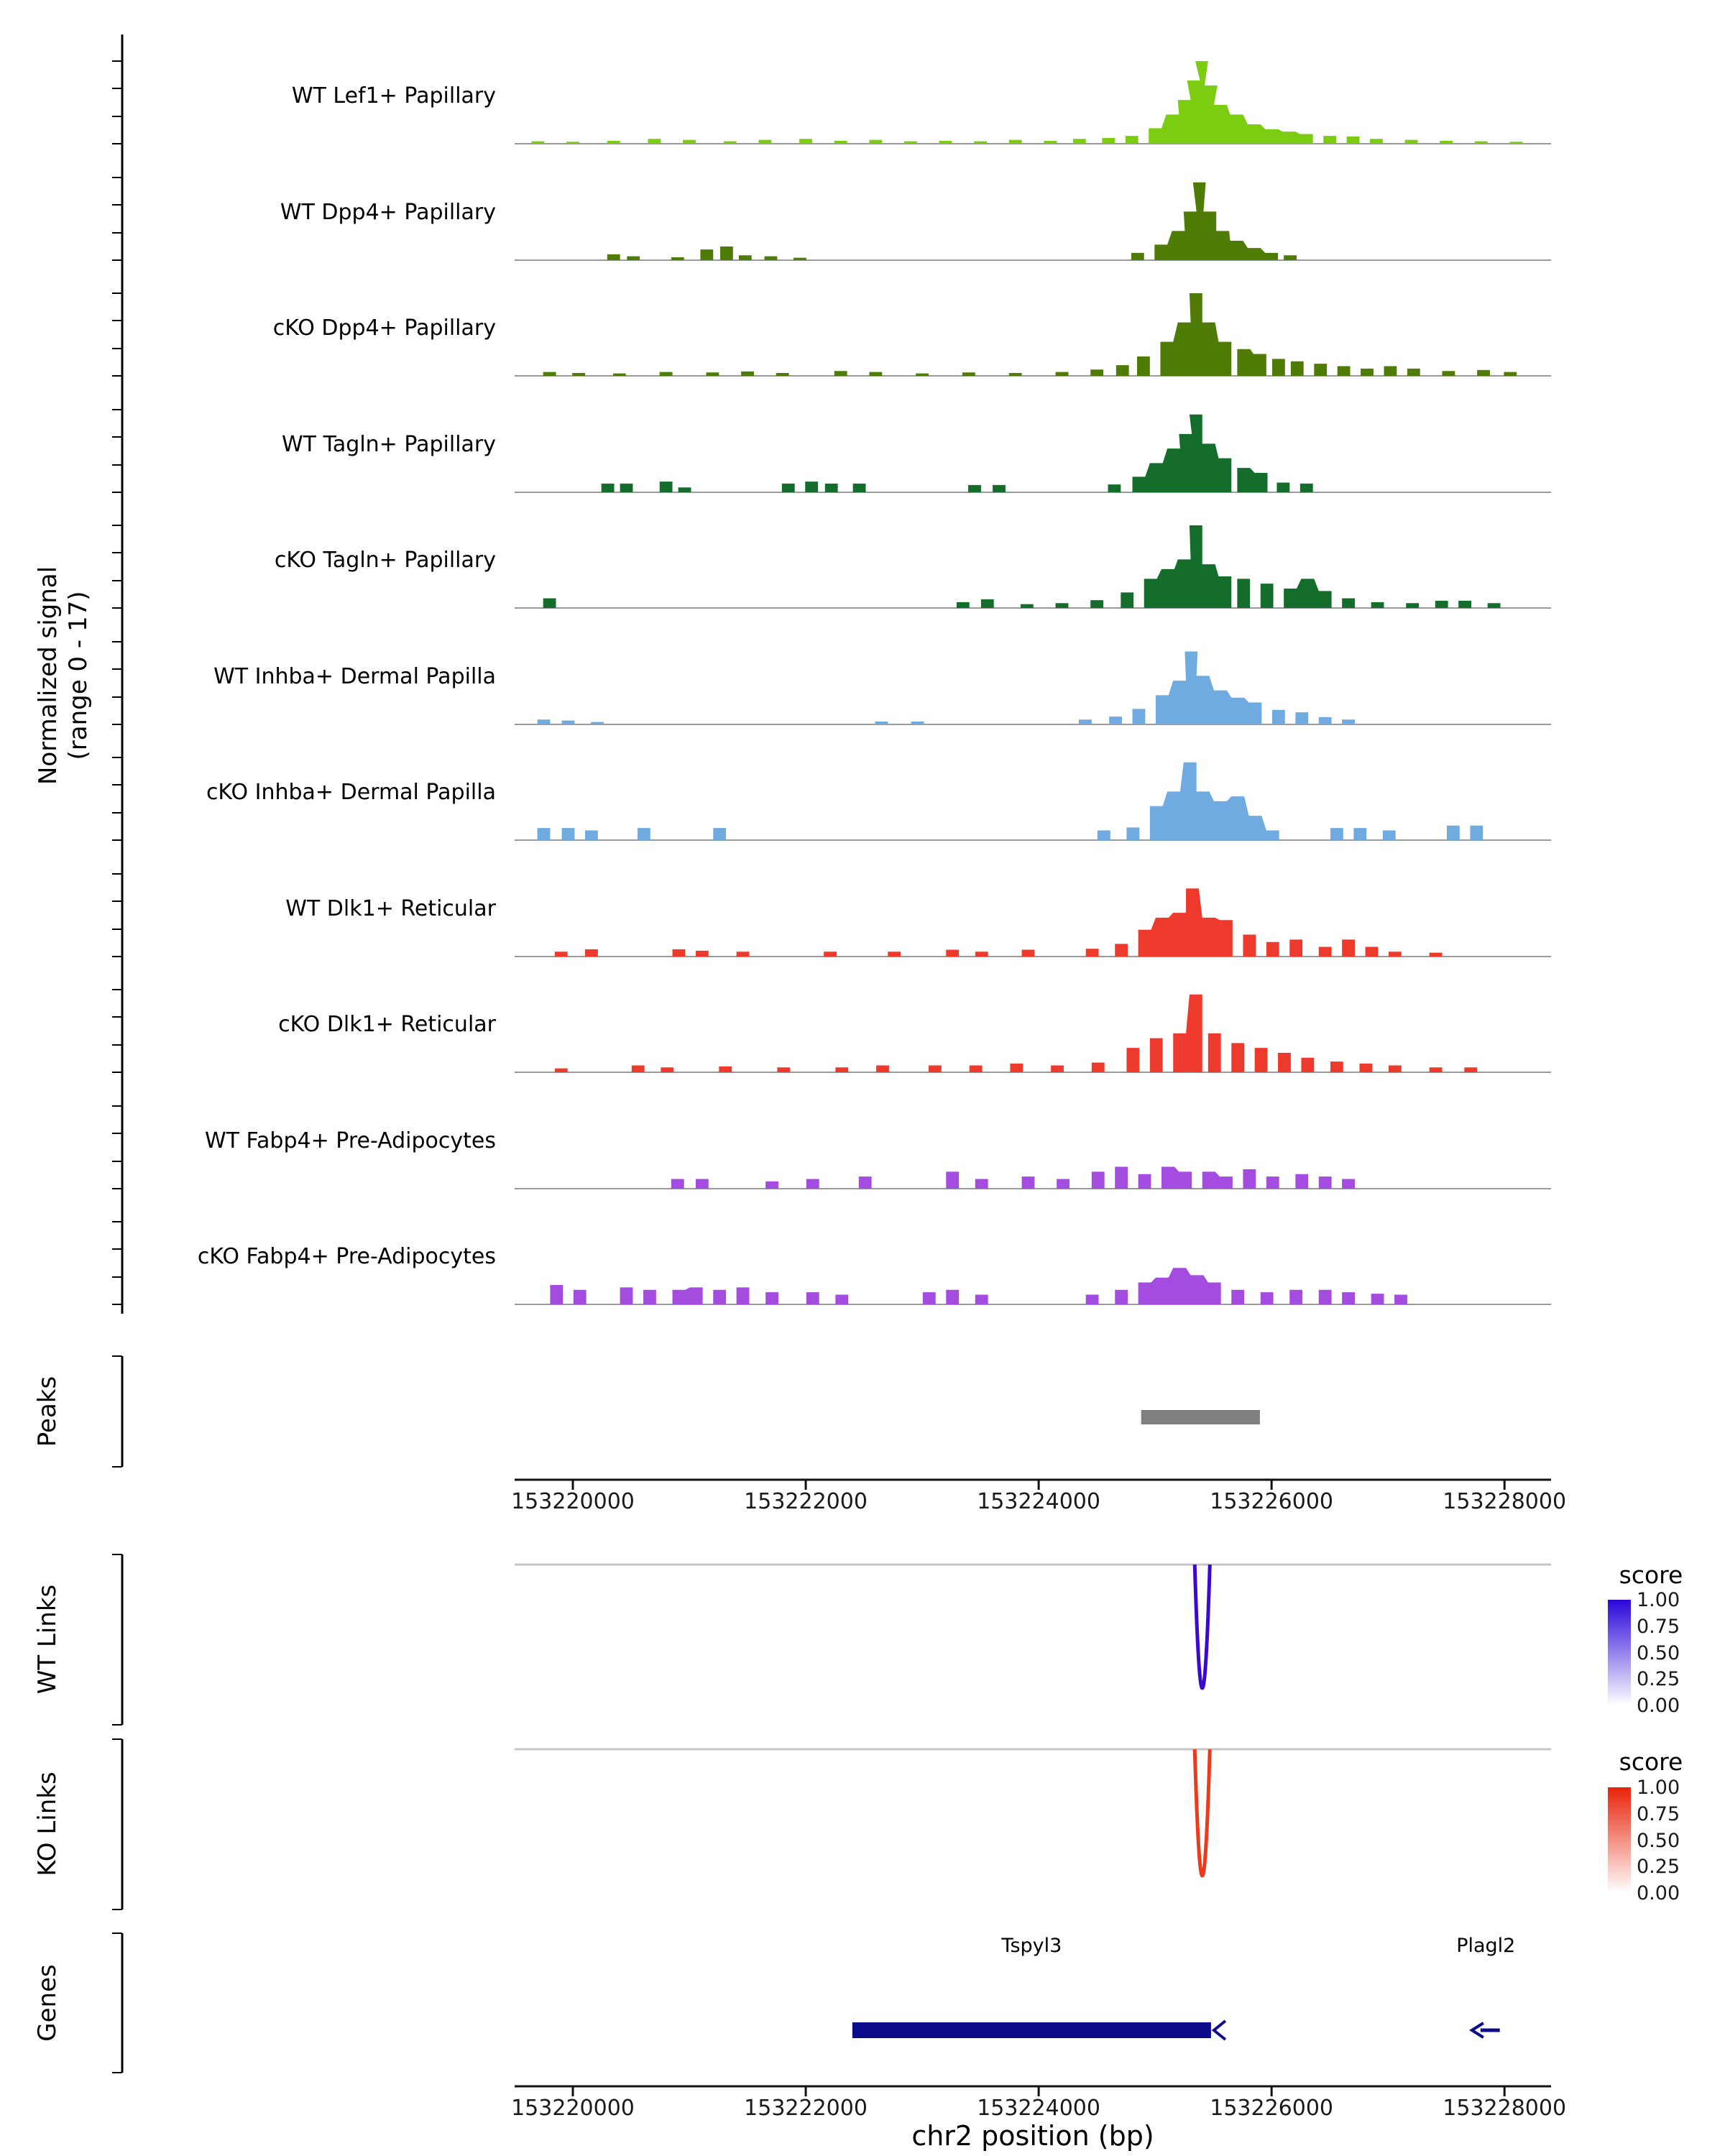 Image resolution: width=1725 pixels, height=2156 pixels. What do you see at coordinates (1032, 2136) in the screenshot?
I see `x-axis-title: chr2 position (bp)` at bounding box center [1032, 2136].